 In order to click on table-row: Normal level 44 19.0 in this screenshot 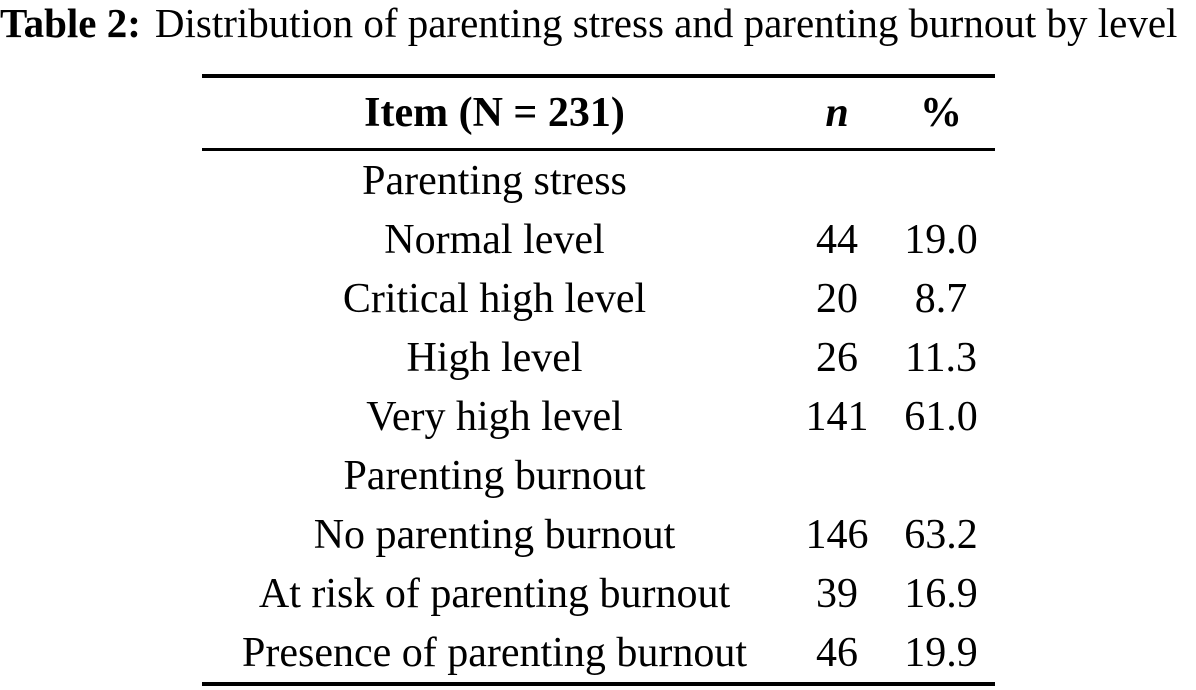, I will do `click(598, 239)`.